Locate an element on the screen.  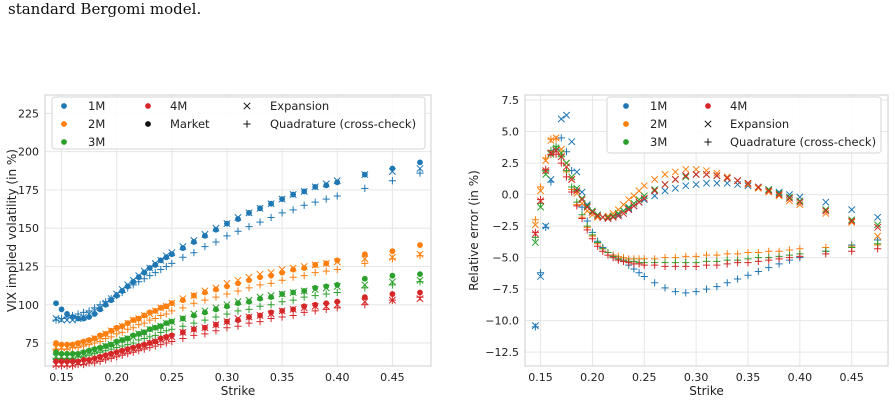
y-tick-label: −7.5 is located at coordinates (505, 289).